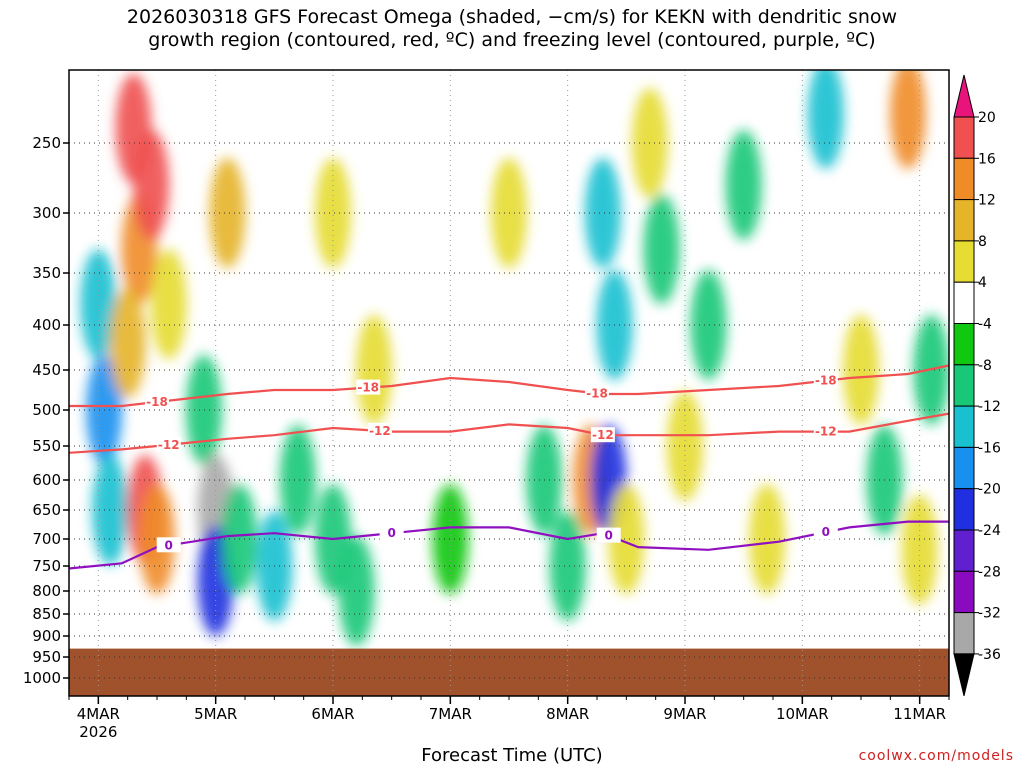 Image resolution: width=1024 pixels, height=768 pixels. Describe the element at coordinates (46, 614) in the screenshot. I see `y-tick-label: 850` at that location.